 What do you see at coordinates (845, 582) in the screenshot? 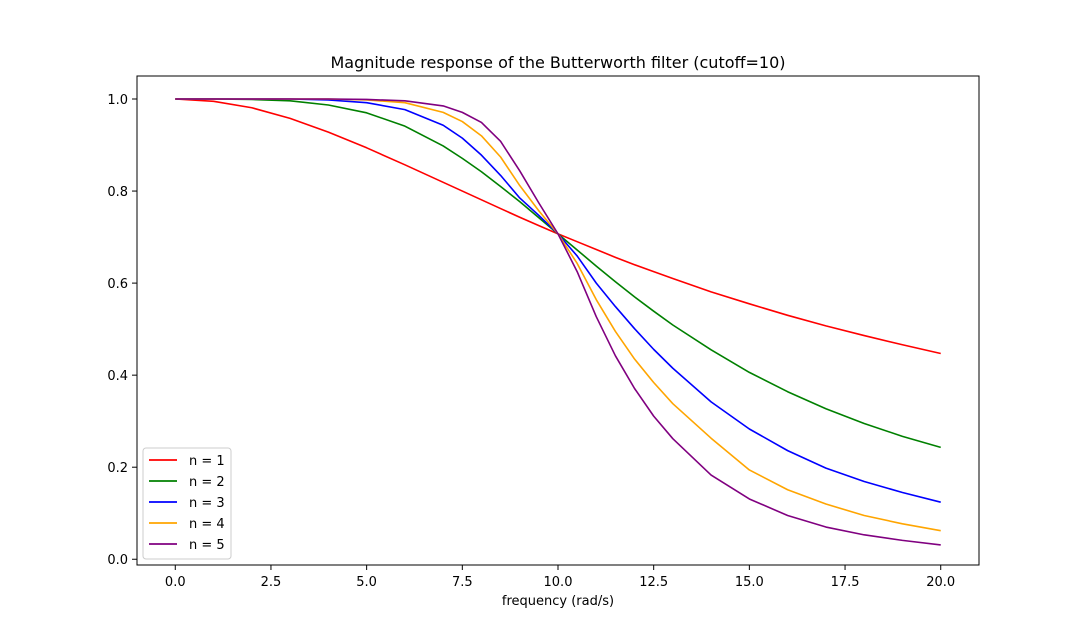
I see `x-tick-label: 17.5` at bounding box center [845, 582].